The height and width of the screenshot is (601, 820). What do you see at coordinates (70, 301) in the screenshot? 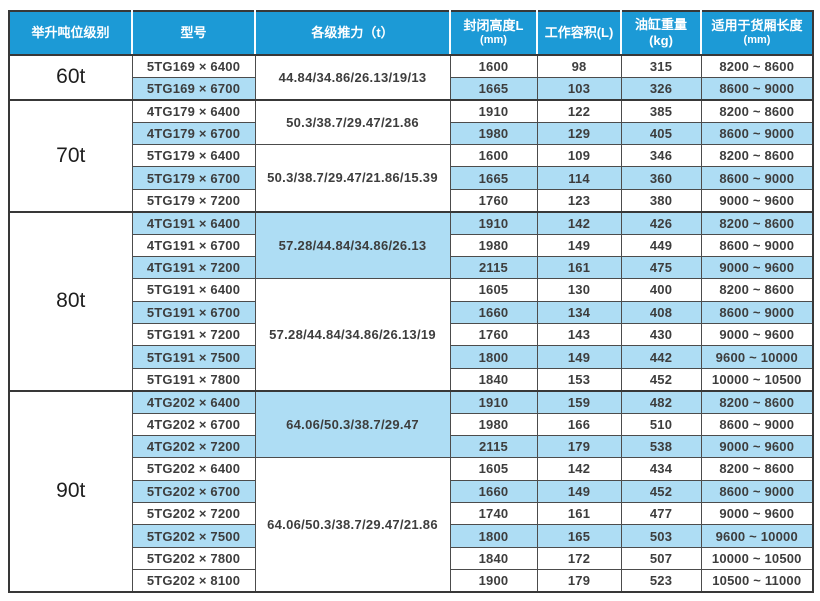
I see `cell-tonnage-group: 80t` at bounding box center [70, 301].